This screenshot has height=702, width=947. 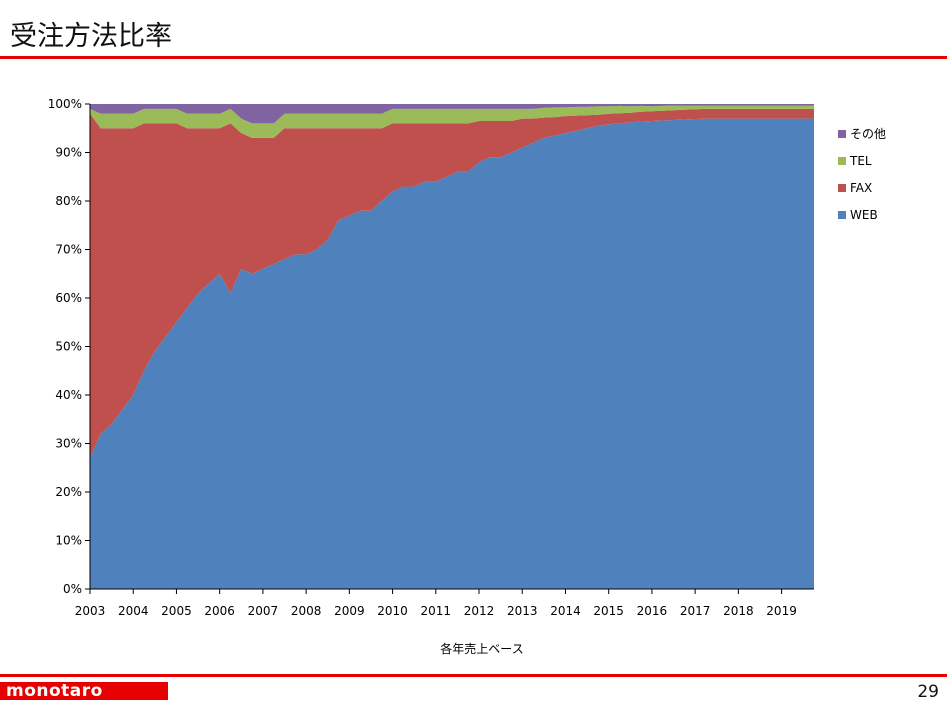 What do you see at coordinates (738, 611) in the screenshot?
I see `x-tick-label: 2018` at bounding box center [738, 611].